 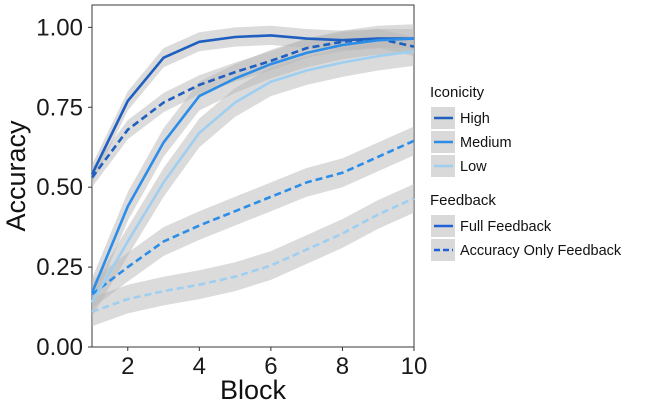 What do you see at coordinates (414, 366) in the screenshot?
I see `x-tick-label: 10` at bounding box center [414, 366].